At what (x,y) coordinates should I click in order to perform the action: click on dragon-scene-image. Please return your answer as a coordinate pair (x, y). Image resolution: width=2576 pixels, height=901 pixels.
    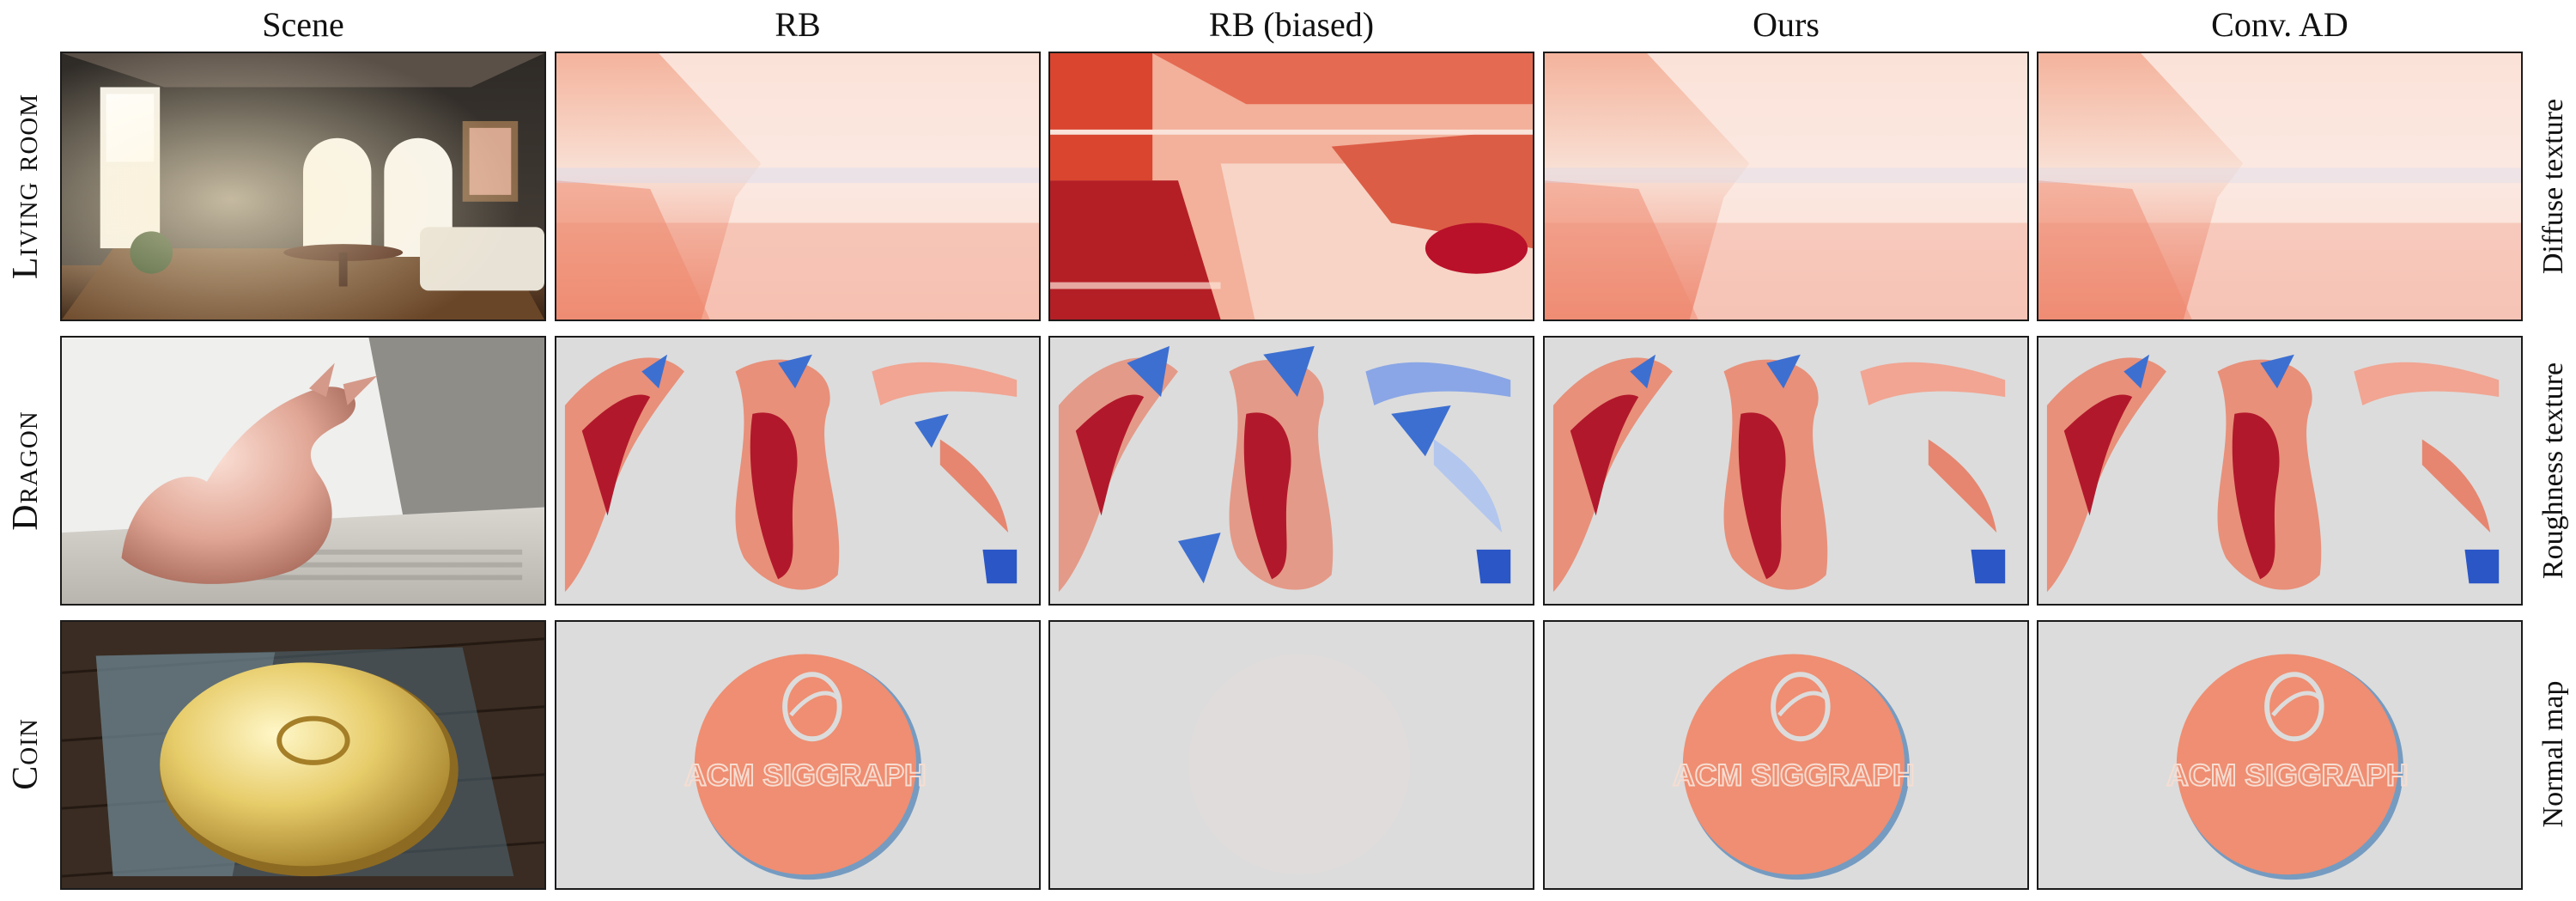
    Looking at the image, I should click on (303, 471).